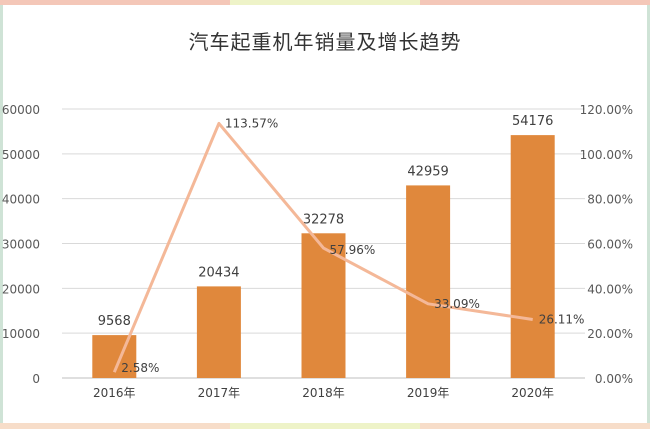 The height and width of the screenshot is (429, 650). I want to click on left-tick-label: 0, so click(36, 379).